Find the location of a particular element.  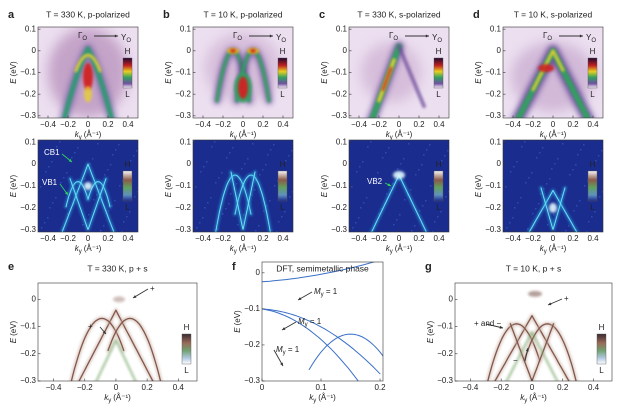

y-axis-label: E (eV) is located at coordinates (478, 72).